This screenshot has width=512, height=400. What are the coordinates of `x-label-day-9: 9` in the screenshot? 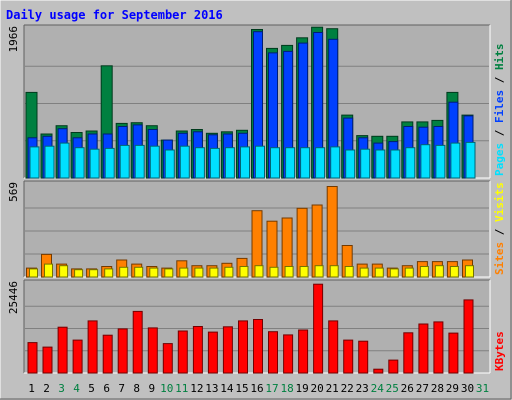 It's located at (151, 388).